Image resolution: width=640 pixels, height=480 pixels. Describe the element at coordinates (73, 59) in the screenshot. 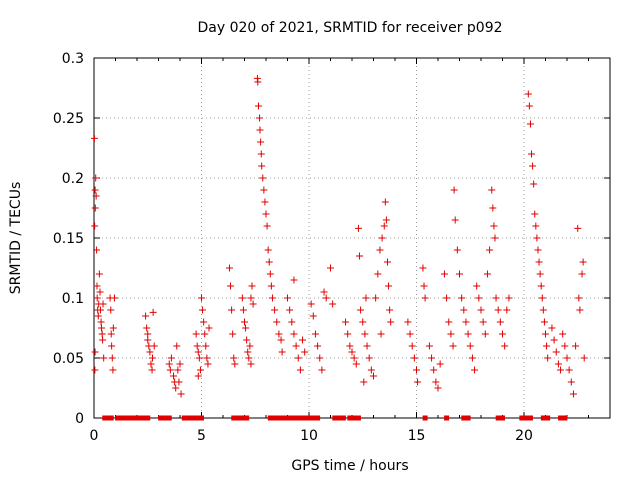

I see `y-tick-label: 0.3` at that location.